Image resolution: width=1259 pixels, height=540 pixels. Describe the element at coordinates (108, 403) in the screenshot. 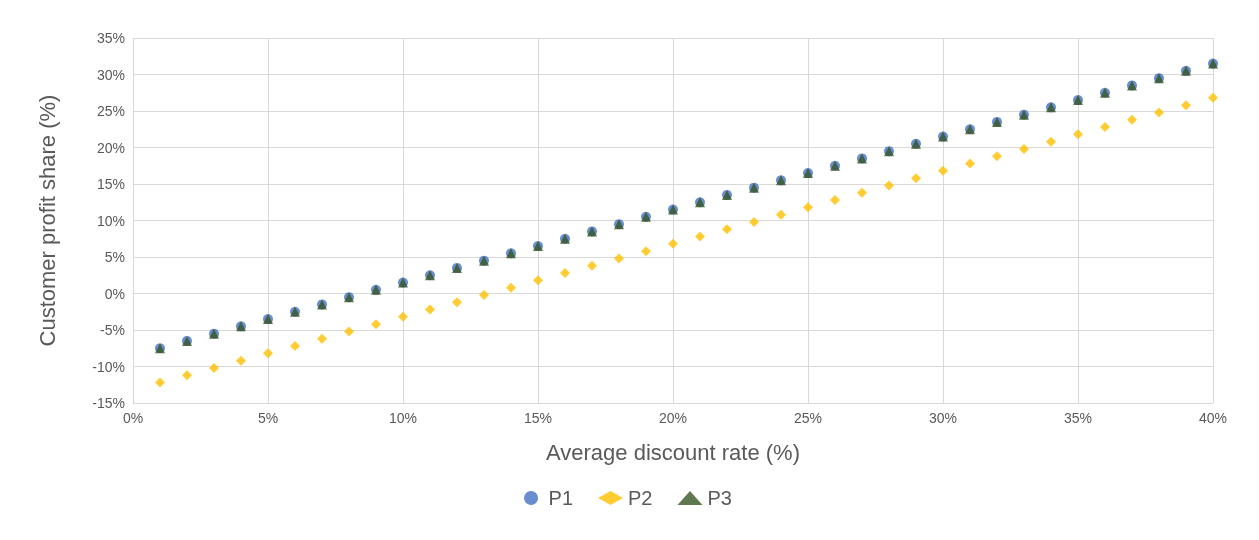

I see `y-tick-label: -15%` at that location.